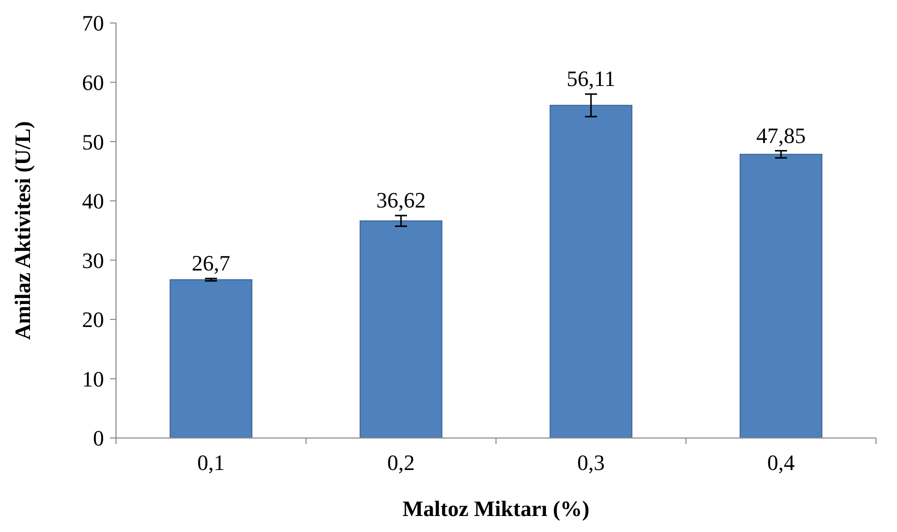 This screenshot has width=897, height=532. Describe the element at coordinates (93, 319) in the screenshot. I see `y-tick-label: 20` at that location.